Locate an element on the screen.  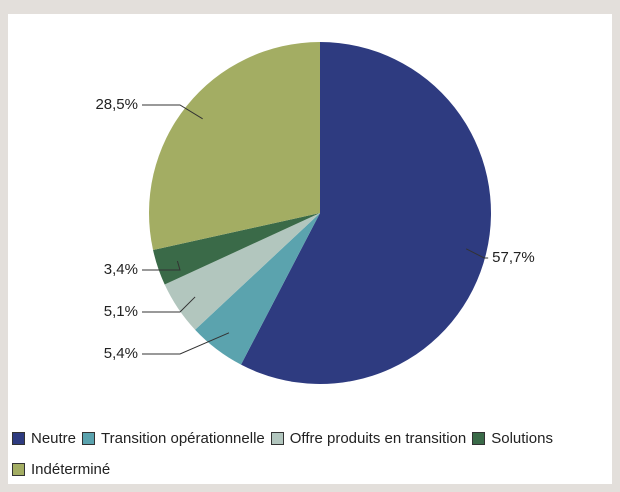
data-label: 5,1% is located at coordinates (121, 311).